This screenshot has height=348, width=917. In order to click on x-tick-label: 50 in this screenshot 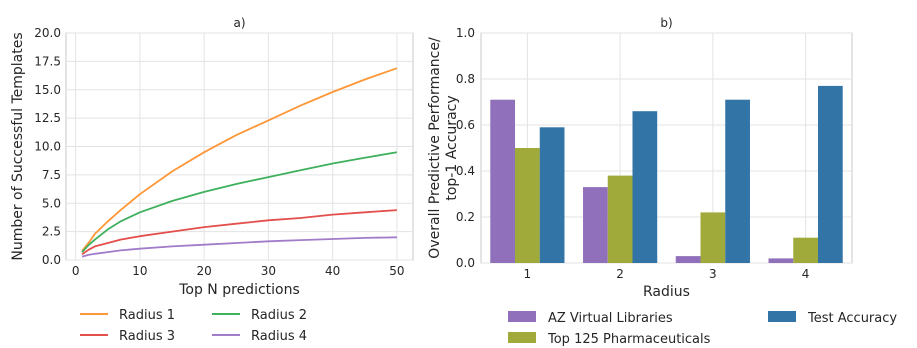, I will do `click(396, 271)`.